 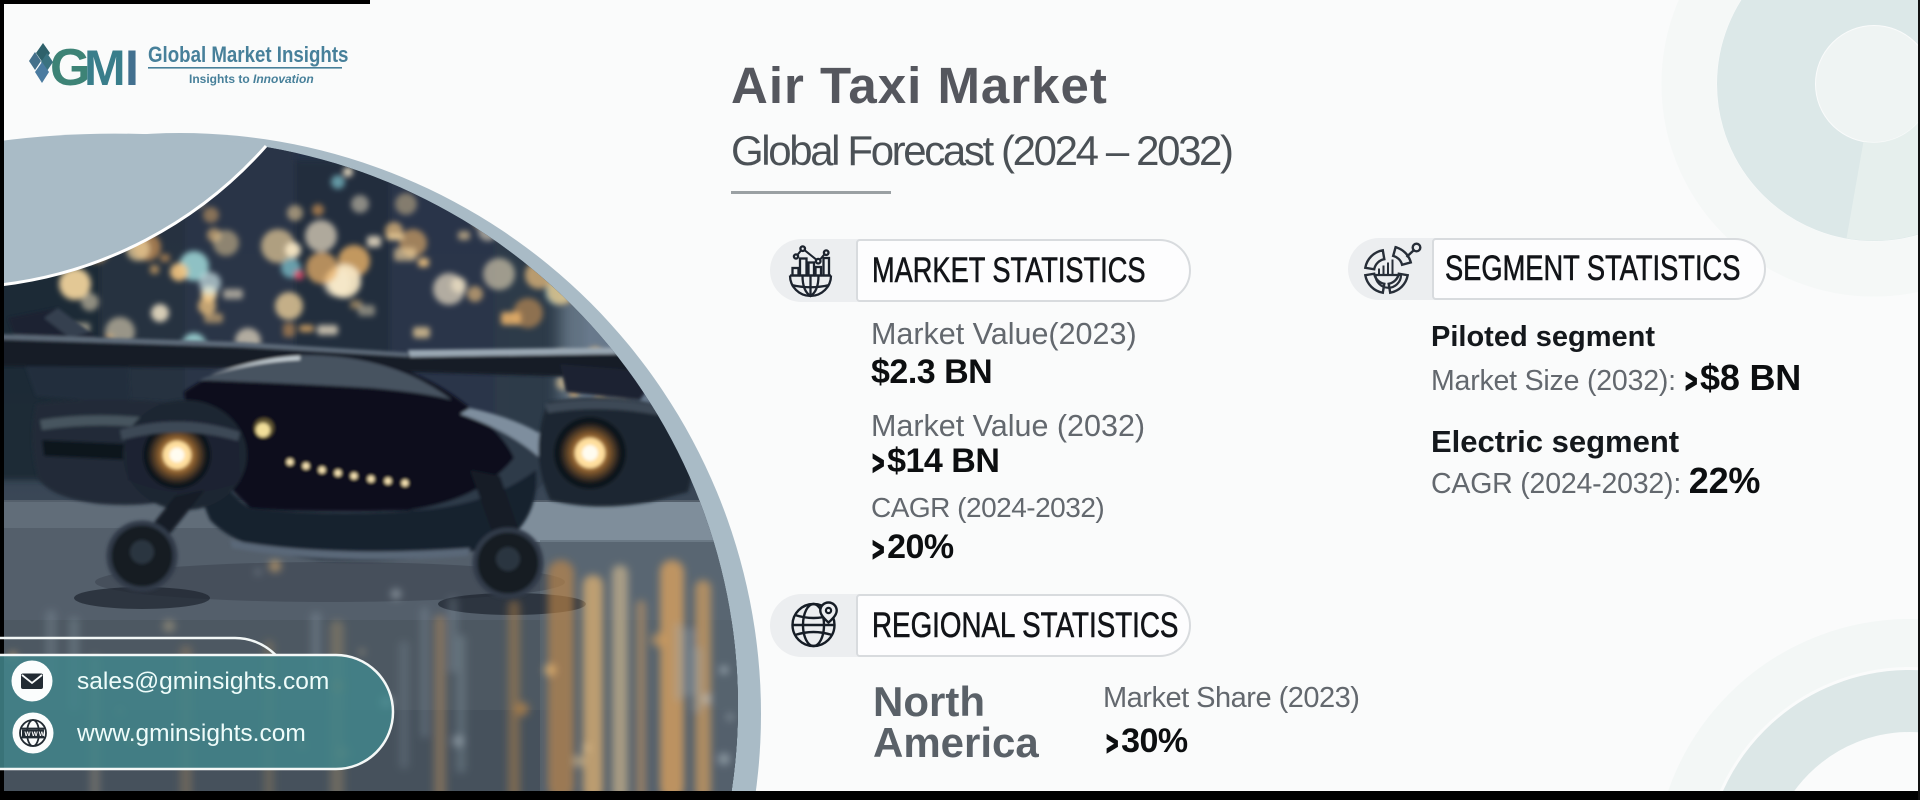 I want to click on svg-text: M, so click(x=105, y=68).